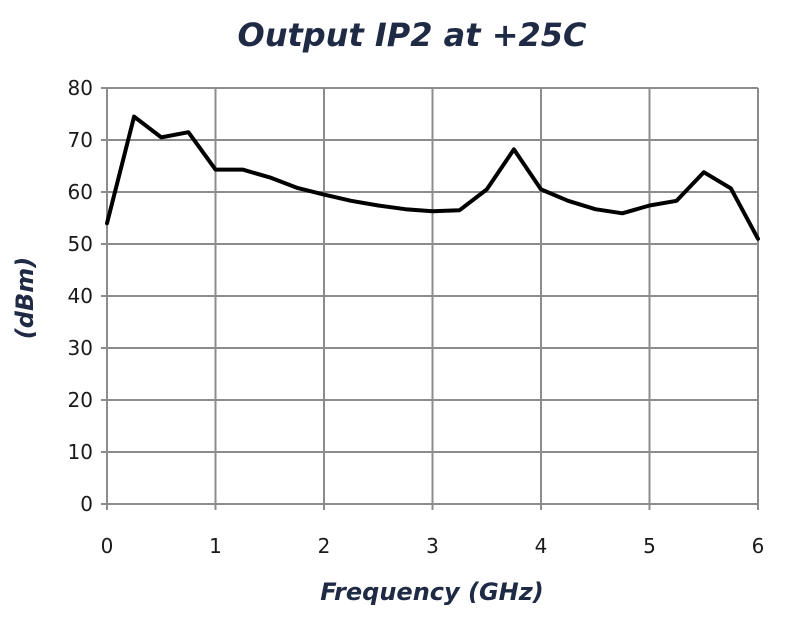 The image size is (795, 629). What do you see at coordinates (215, 546) in the screenshot?
I see `x-tick-label: 1` at bounding box center [215, 546].